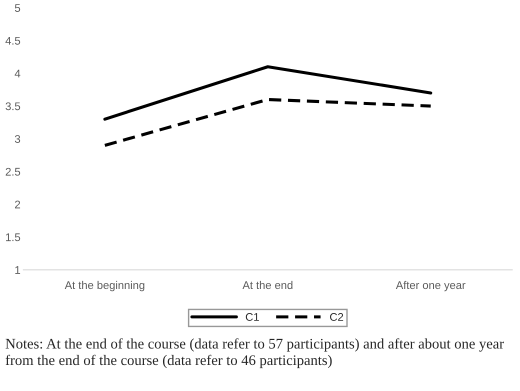 The image size is (520, 391). I want to click on text: Notes: At the end of the course (data refer to 57 participants) and after about one year from the end of the course (data refer to 46 participants), so click(255, 353).